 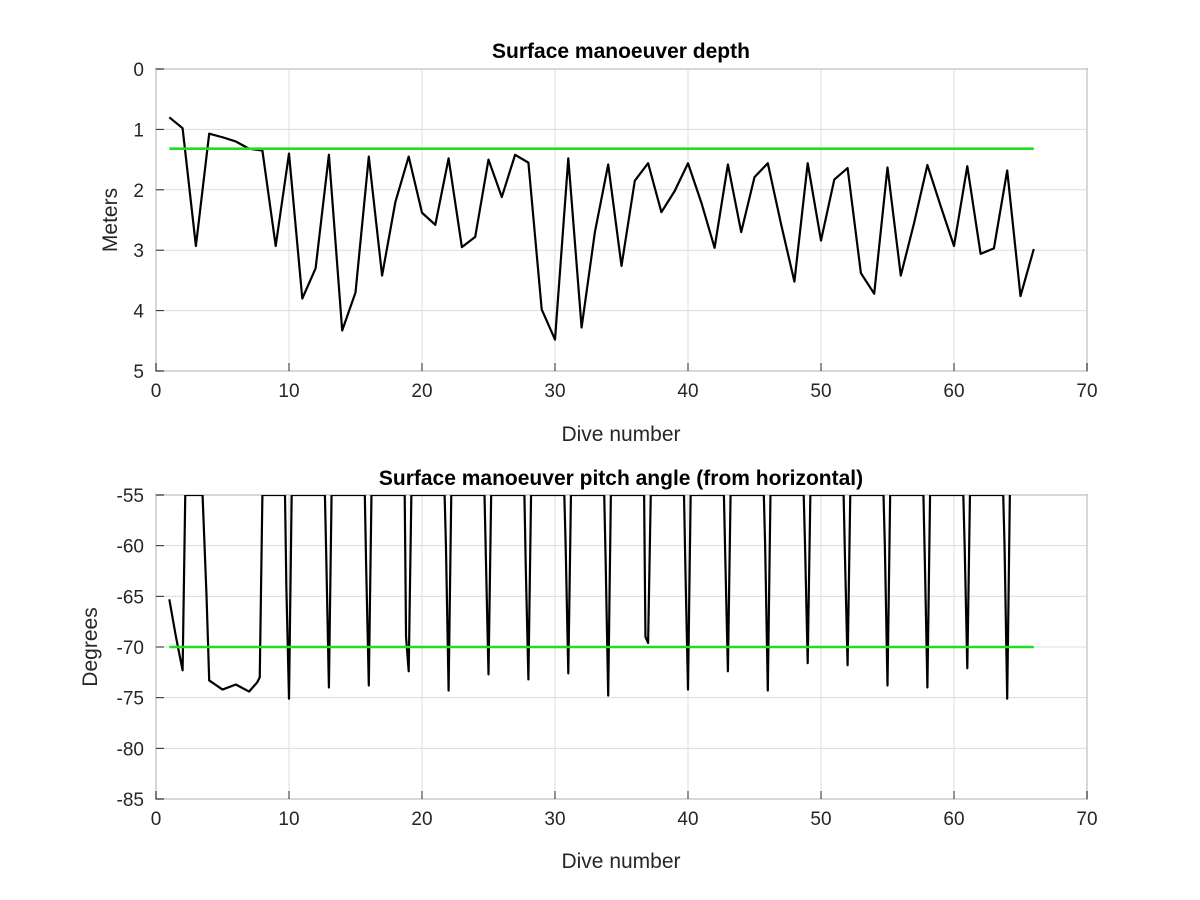 What do you see at coordinates (421, 819) in the screenshot?
I see `pitch-x-tick-label: 20` at bounding box center [421, 819].